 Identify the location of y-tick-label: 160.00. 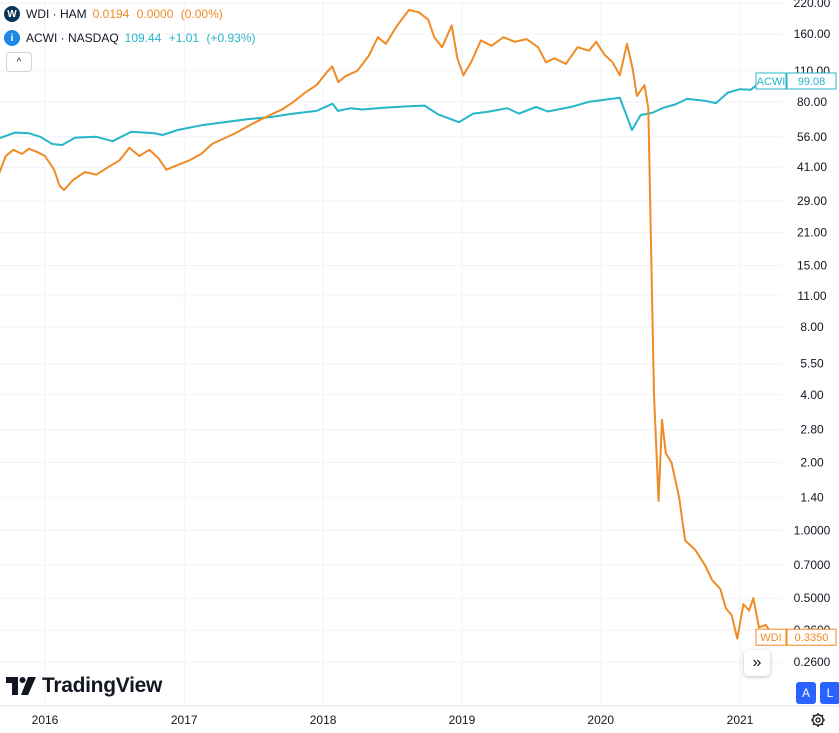
(812, 34).